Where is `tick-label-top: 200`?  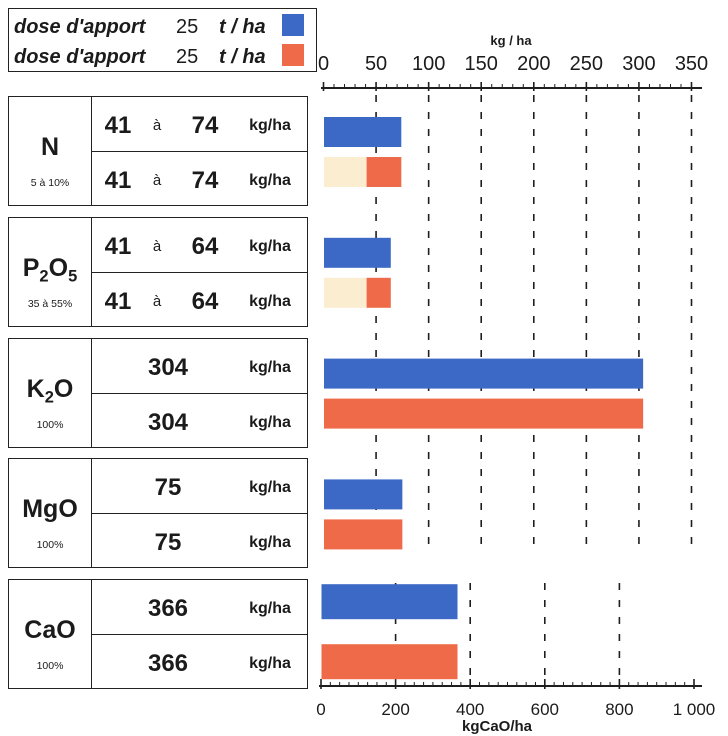 tick-label-top: 200 is located at coordinates (533, 64).